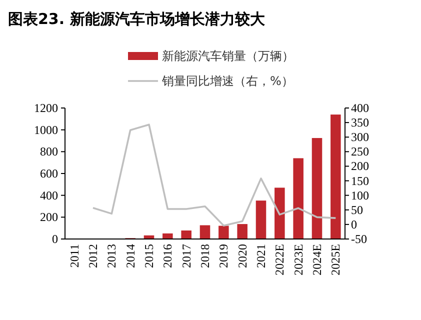  I want to click on y2-tick-label: 300, so click(360, 137).